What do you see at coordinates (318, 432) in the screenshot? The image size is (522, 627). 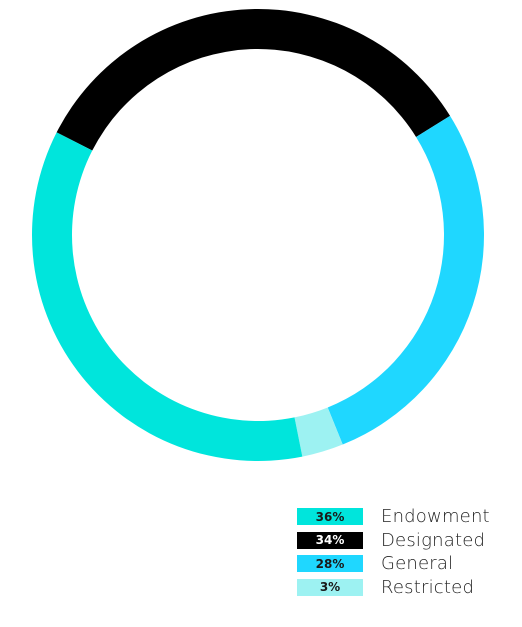 I see `slice-restricted` at bounding box center [318, 432].